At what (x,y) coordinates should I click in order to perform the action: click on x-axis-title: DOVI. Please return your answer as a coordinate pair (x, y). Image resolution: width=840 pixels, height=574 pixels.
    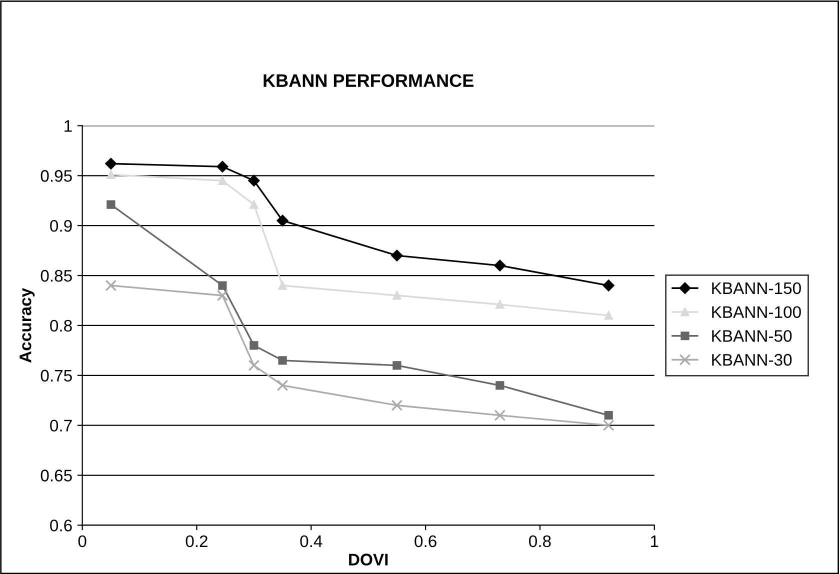
    Looking at the image, I should click on (368, 560).